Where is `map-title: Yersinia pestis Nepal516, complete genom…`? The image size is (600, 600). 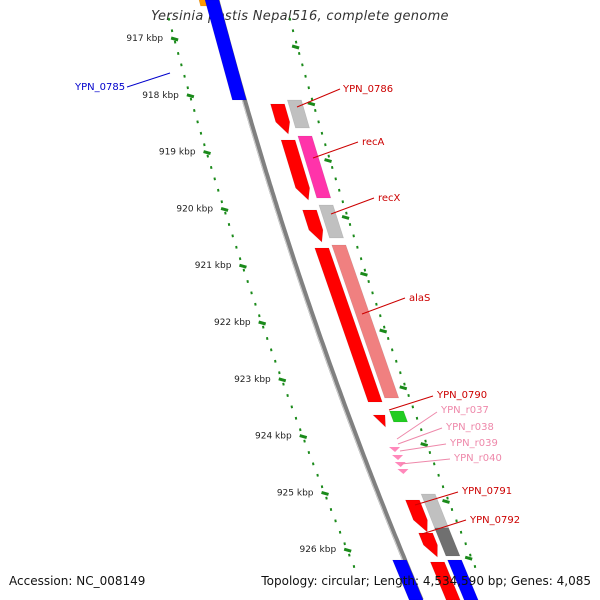
map-title: Yersinia pestis Nepal516, complete genom… is located at coordinates (300, 16).